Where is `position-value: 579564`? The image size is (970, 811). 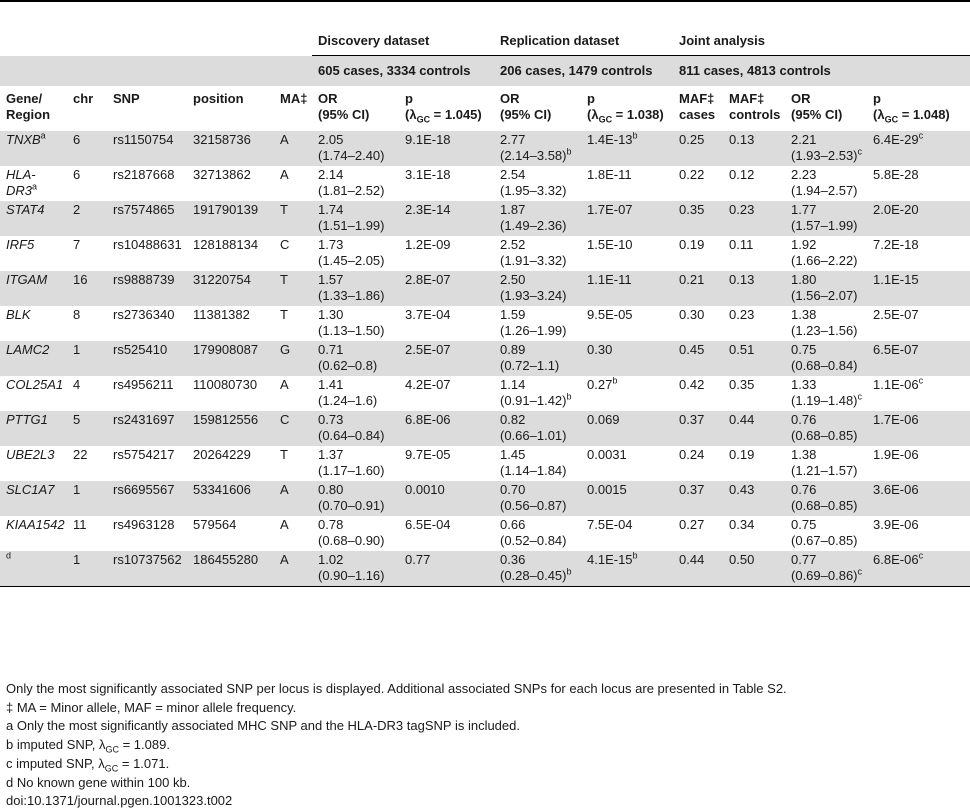
position-value: 579564 is located at coordinates (215, 524).